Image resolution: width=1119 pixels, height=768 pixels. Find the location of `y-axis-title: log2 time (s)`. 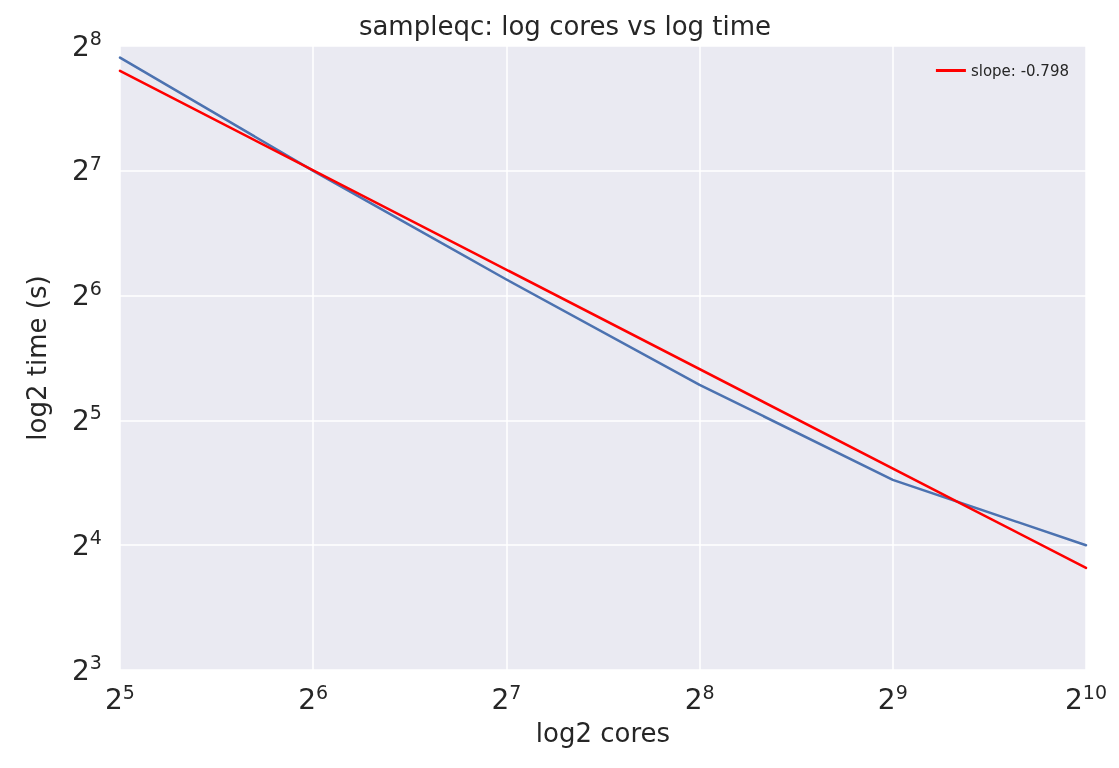

y-axis-title: log2 time (s) is located at coordinates (37, 358).